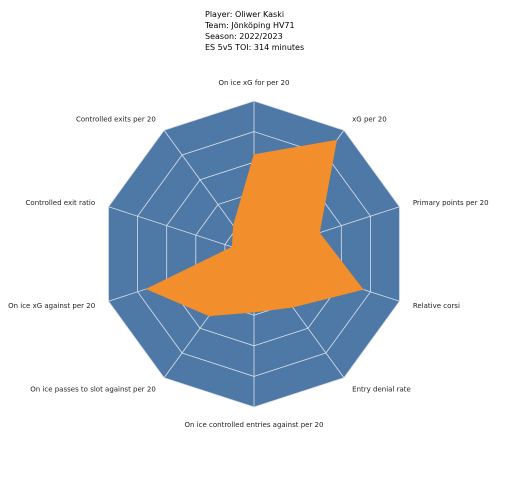 The height and width of the screenshot is (500, 509). I want to click on axis-label-3: Primary points per 20, so click(451, 203).